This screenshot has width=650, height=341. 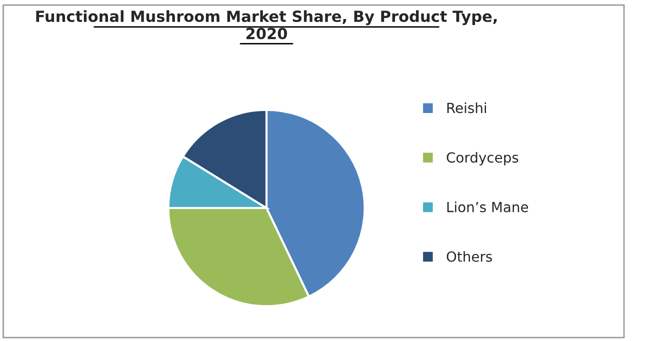 What do you see at coordinates (466, 108) in the screenshot?
I see `legend-label: Reishi` at bounding box center [466, 108].